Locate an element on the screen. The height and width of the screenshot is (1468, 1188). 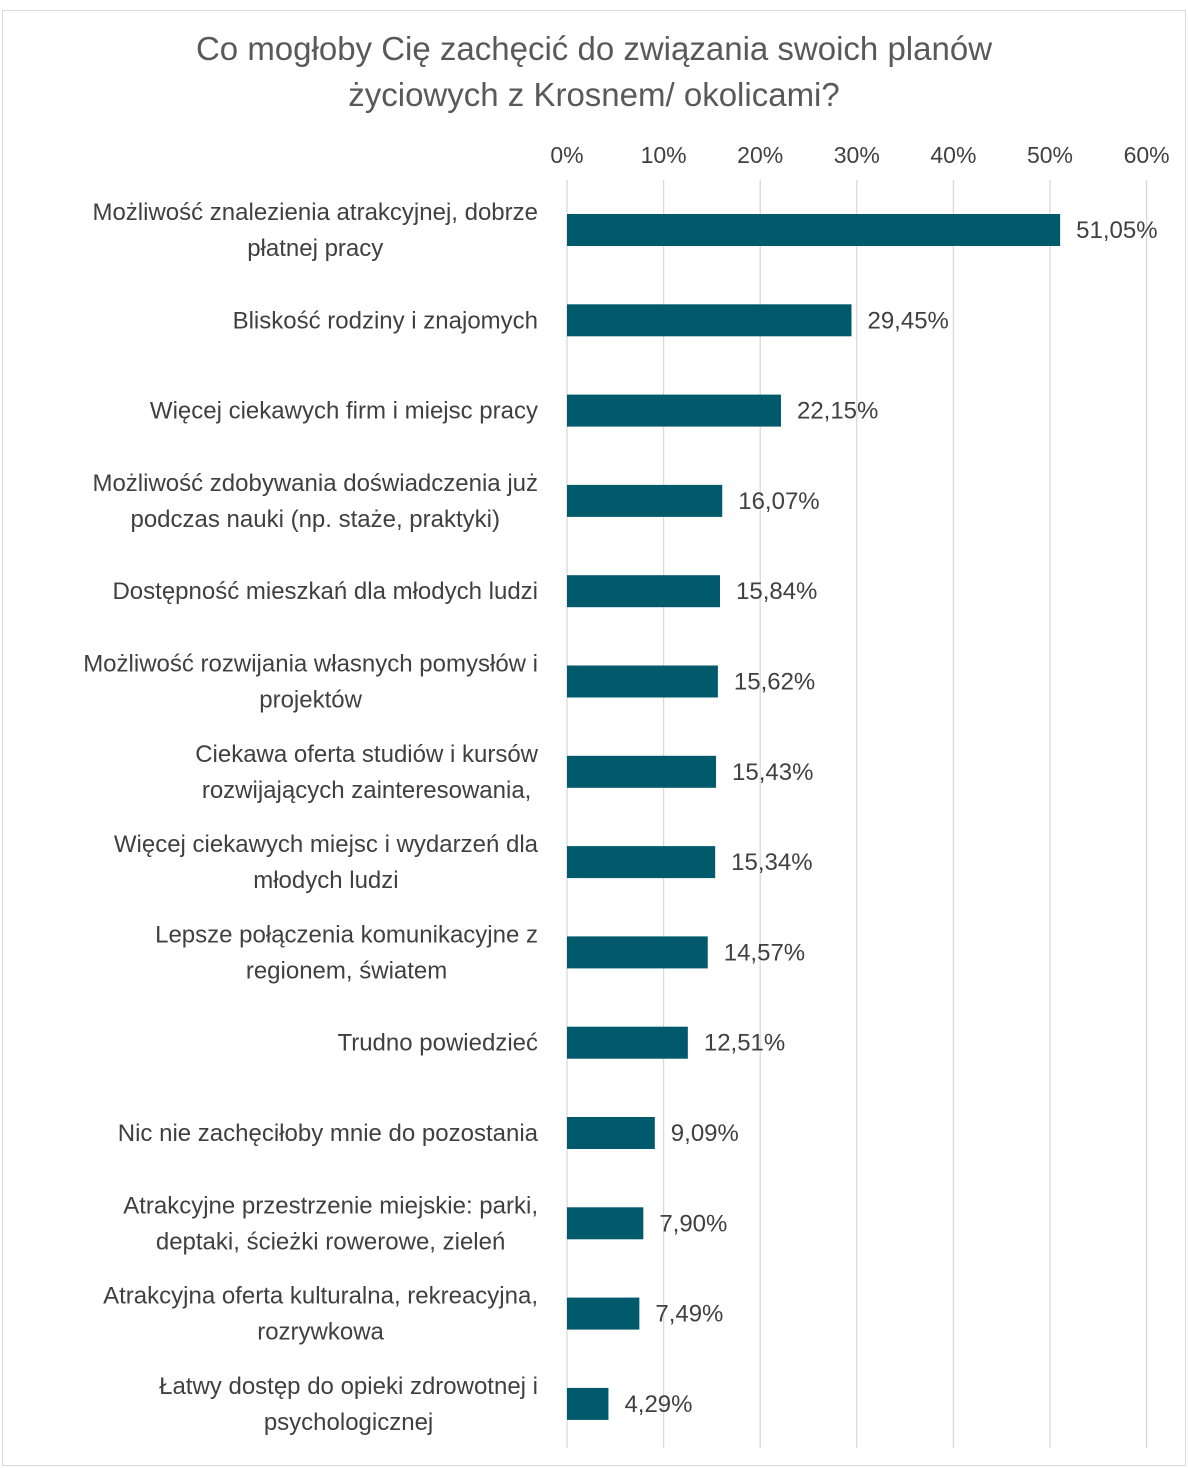
data-label: 15,43% is located at coordinates (772, 772).